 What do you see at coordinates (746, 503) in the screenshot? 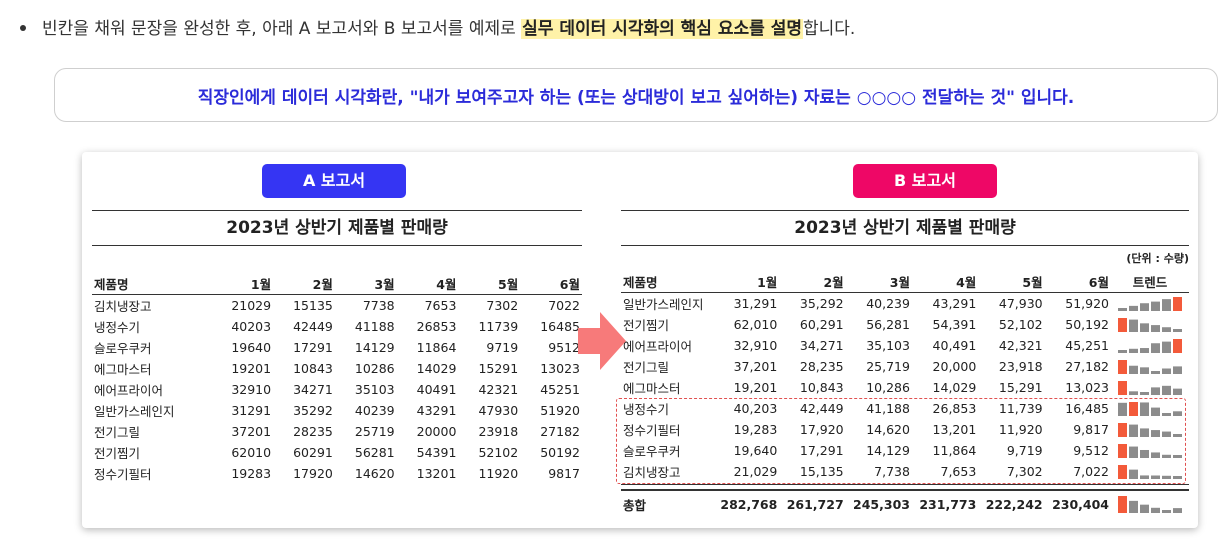
I see `total-value: 282,768` at bounding box center [746, 503].